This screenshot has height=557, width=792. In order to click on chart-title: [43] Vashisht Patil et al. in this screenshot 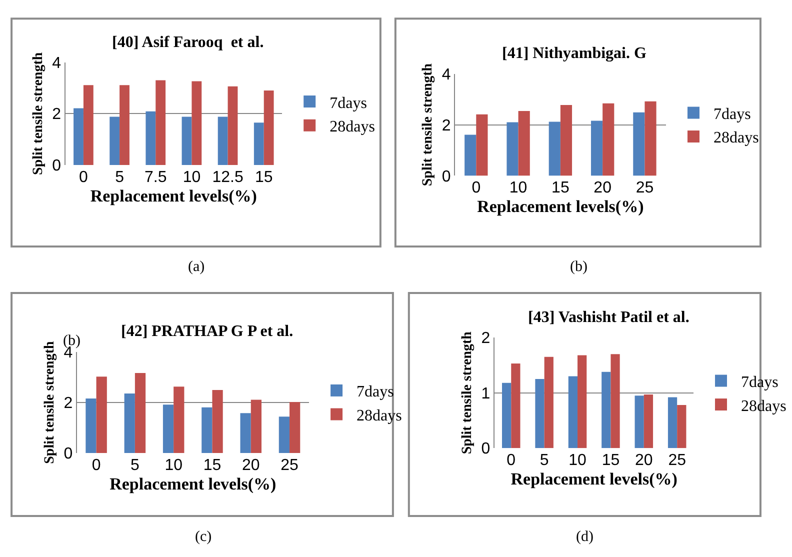, I will do `click(609, 317)`.